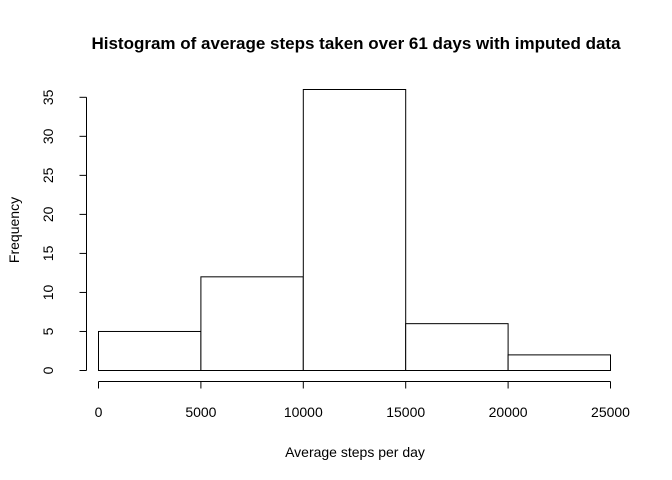 This screenshot has width=672, height=480. I want to click on y-axis: 0 5 10 15 20 25 30 35, so click(63, 231).